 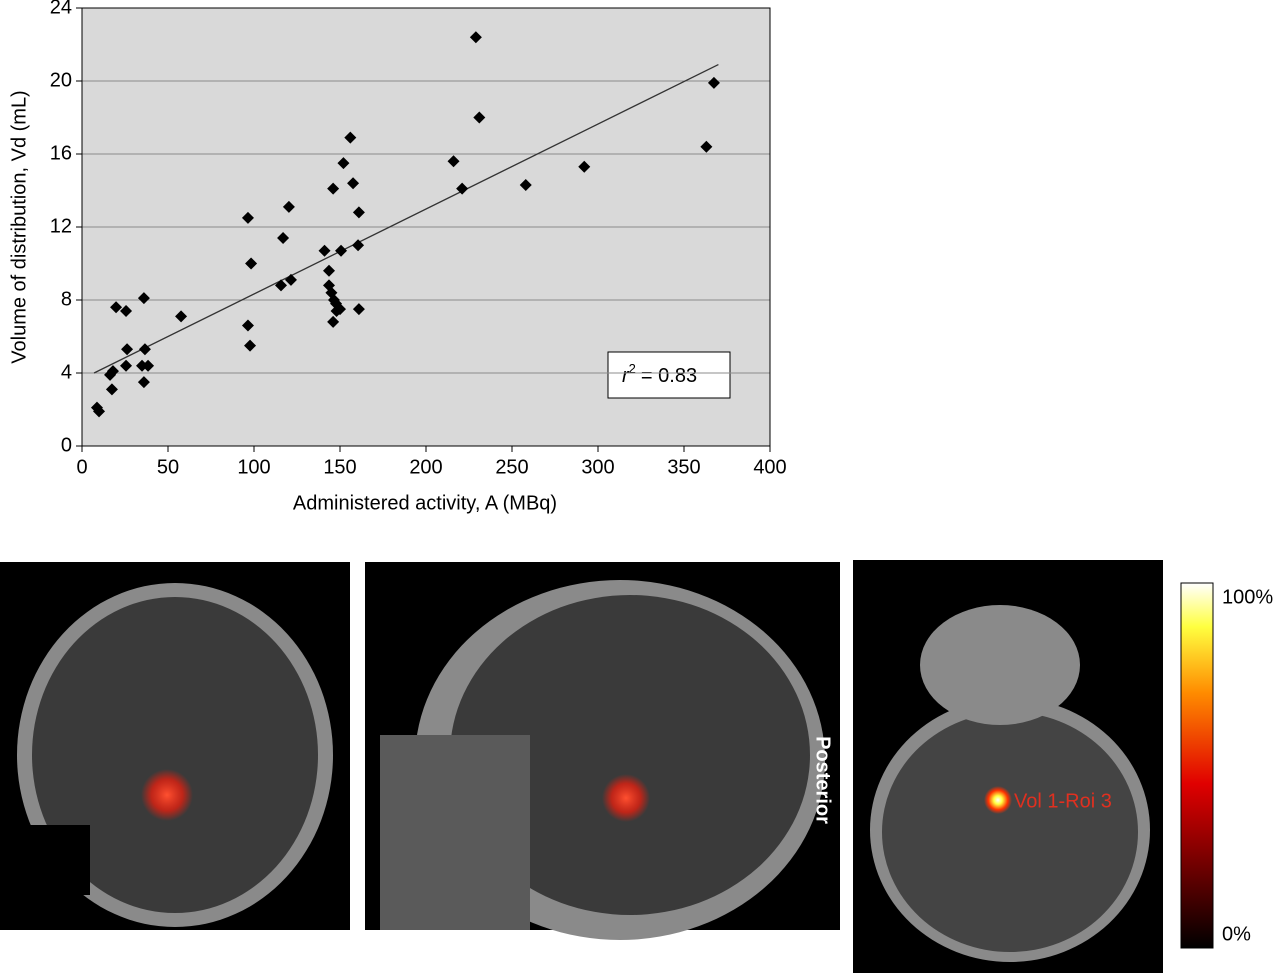 I want to click on orientation-label: Posterior, so click(x=823, y=780).